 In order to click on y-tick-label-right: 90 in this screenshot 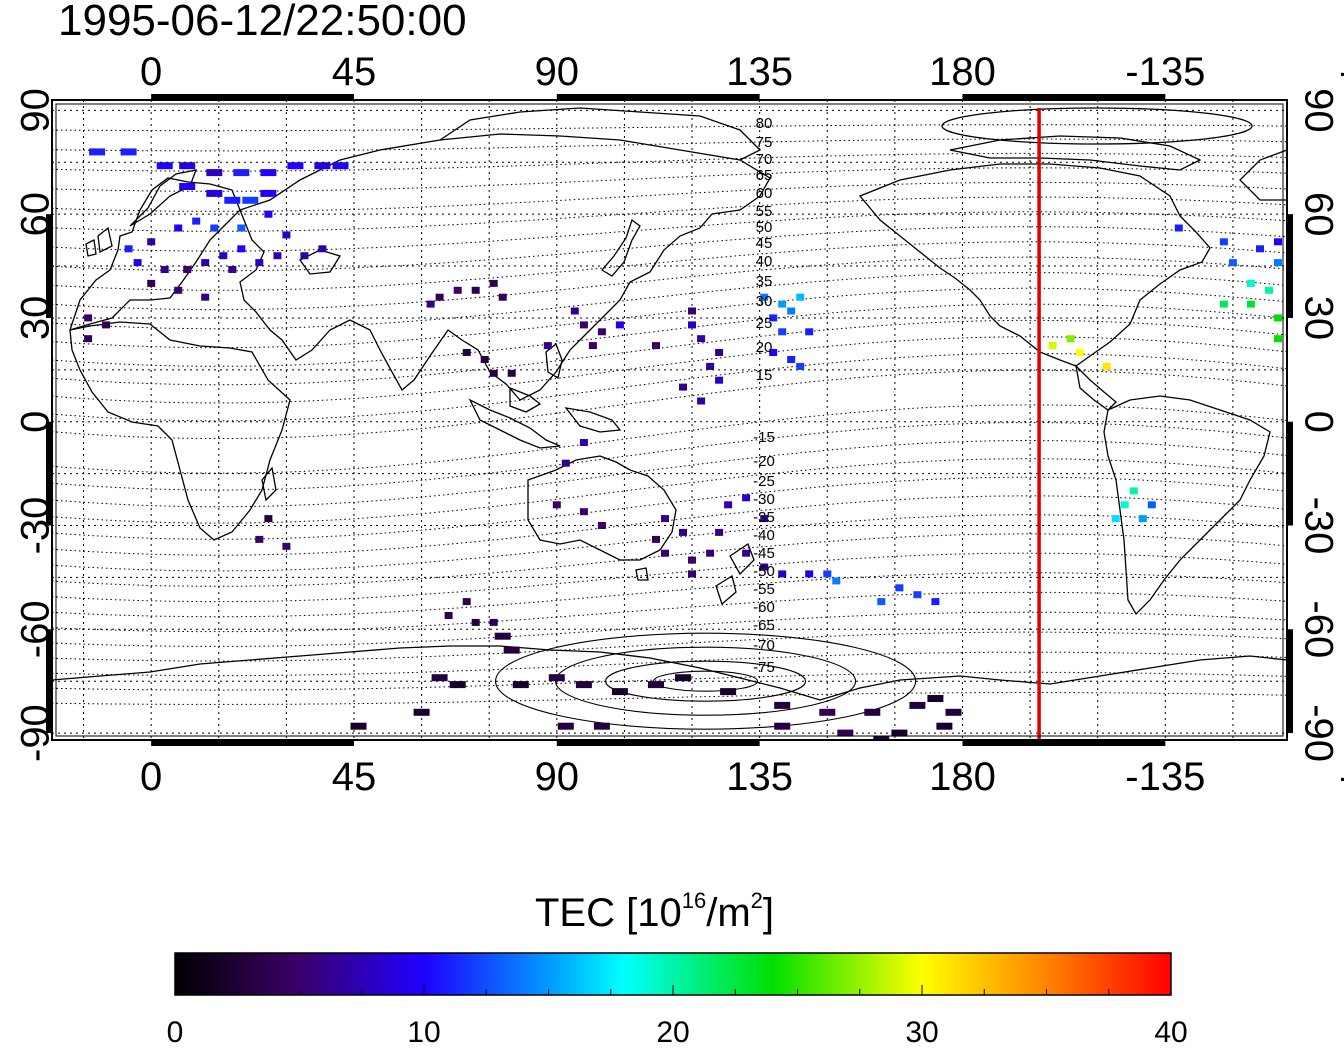, I will do `click(1318, 110)`.